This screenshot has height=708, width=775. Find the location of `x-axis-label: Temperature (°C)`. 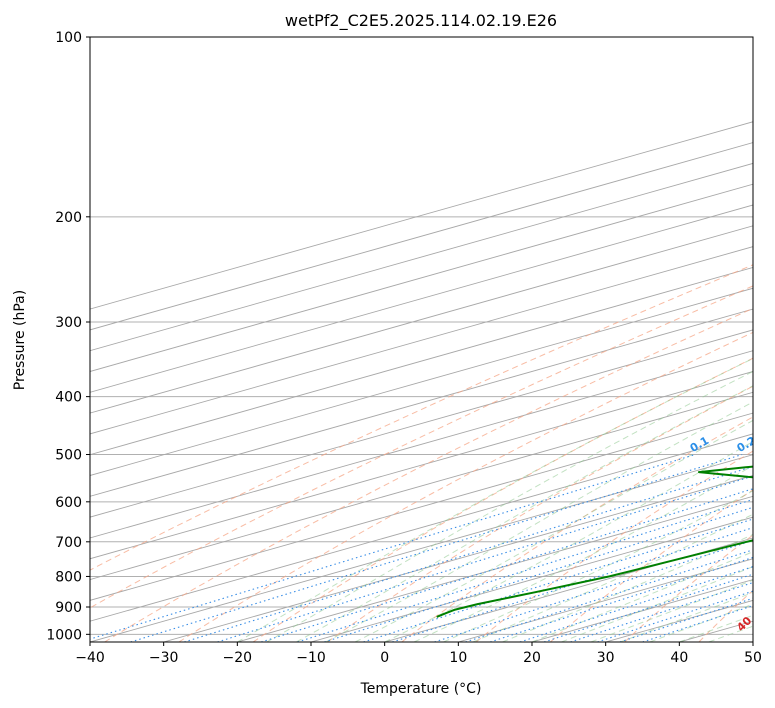

x-axis-label: Temperature (°C) is located at coordinates (421, 689).